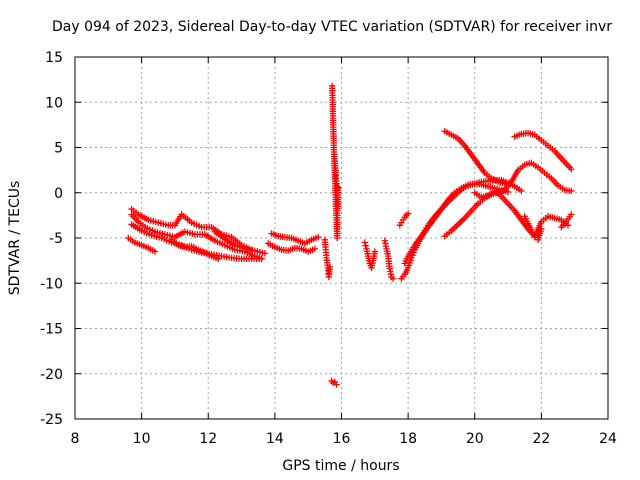 The width and height of the screenshot is (640, 480). What do you see at coordinates (51, 330) in the screenshot?
I see `y-tick-label: -15` at bounding box center [51, 330].